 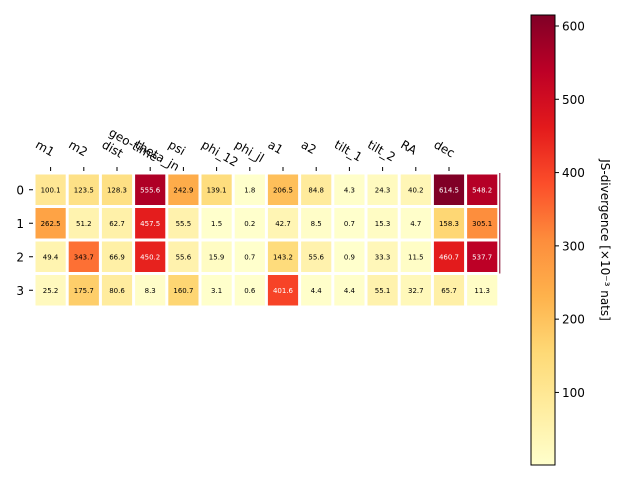 I want to click on cell-value-label: 51.2, so click(x=84, y=224).